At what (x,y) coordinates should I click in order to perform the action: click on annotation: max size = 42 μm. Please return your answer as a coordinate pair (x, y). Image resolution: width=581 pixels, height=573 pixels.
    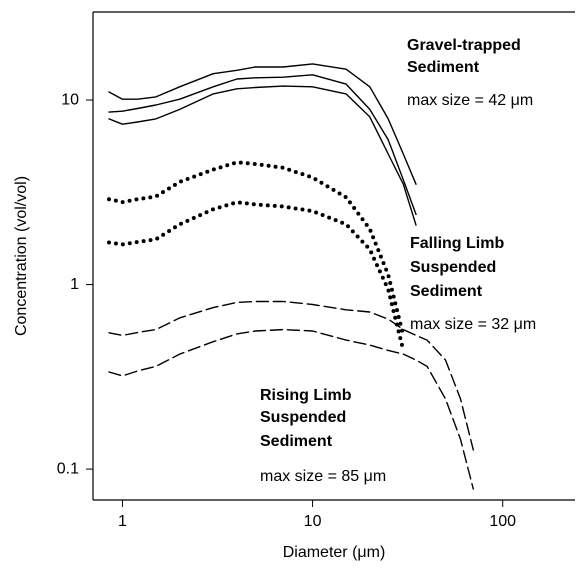
    Looking at the image, I should click on (470, 100).